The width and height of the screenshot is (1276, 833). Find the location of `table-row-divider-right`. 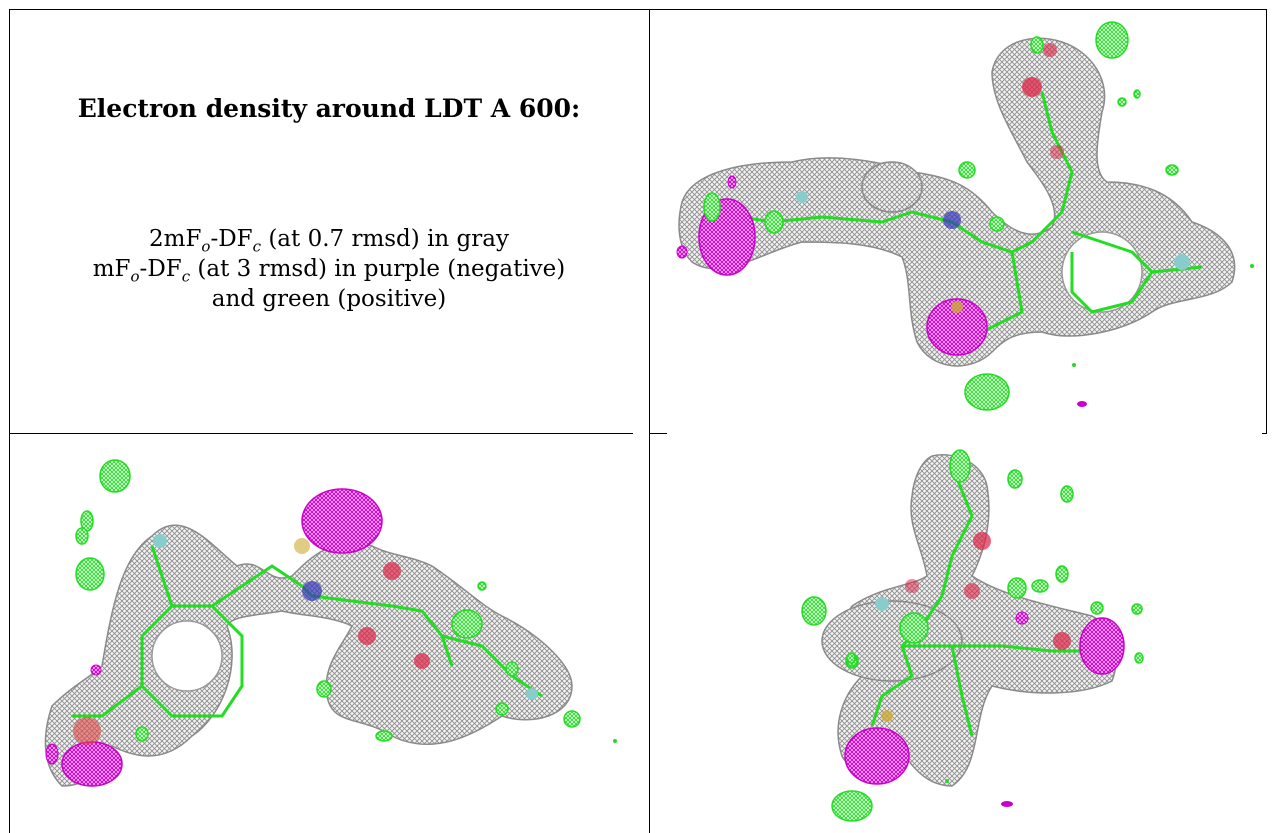

table-row-divider-right is located at coordinates (658, 433).